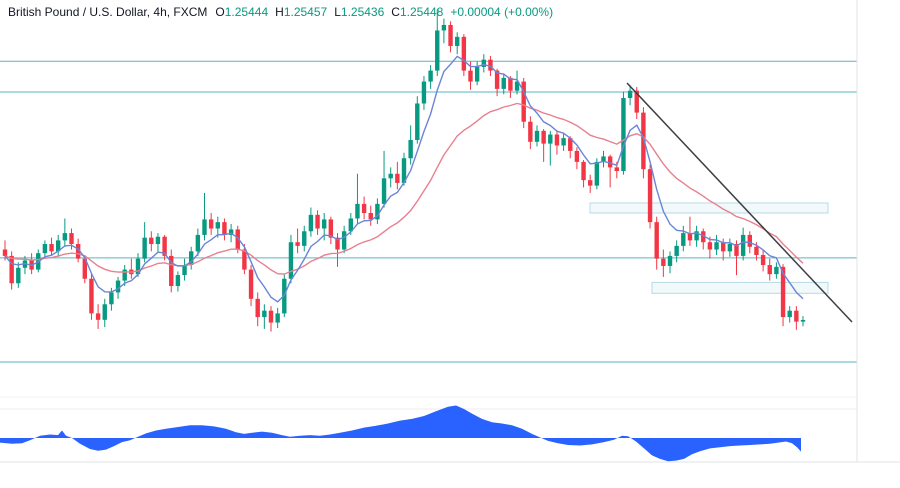 The height and width of the screenshot is (488, 900). Describe the element at coordinates (417, 12) in the screenshot. I see `quote-c: C1.25448` at that location.